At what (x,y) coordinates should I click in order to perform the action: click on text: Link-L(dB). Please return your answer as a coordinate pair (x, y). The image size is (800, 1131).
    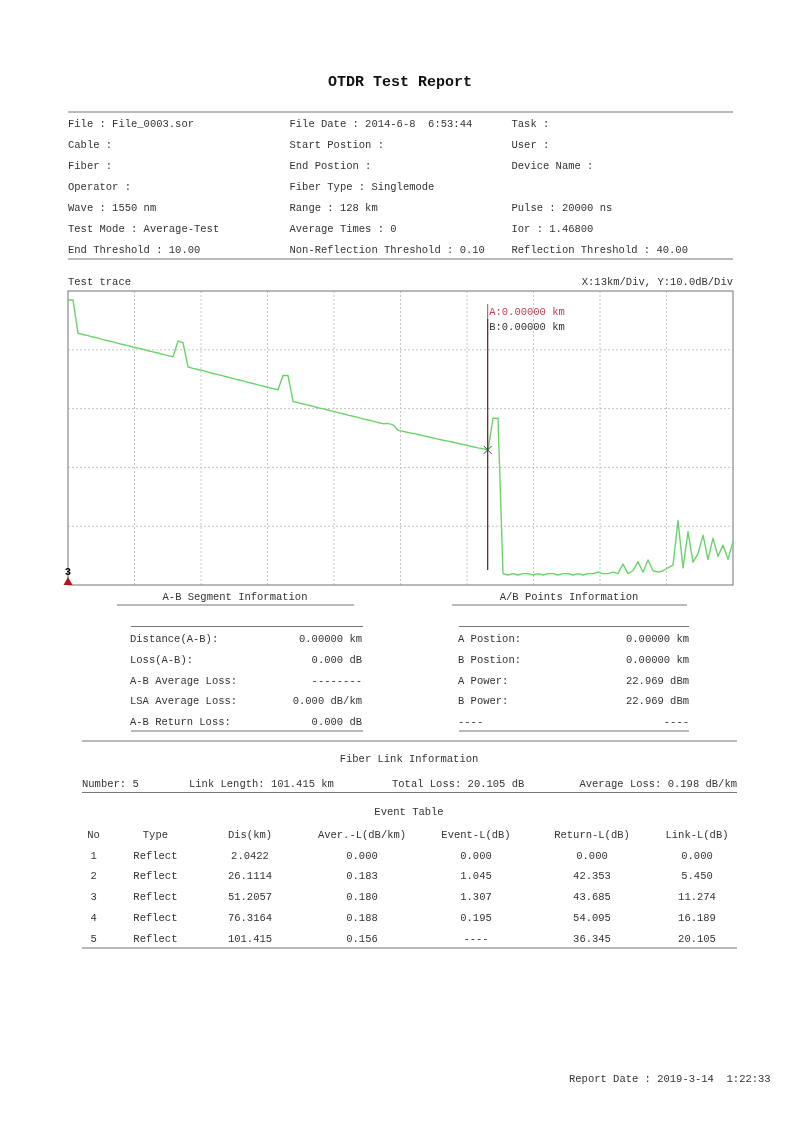
    Looking at the image, I should click on (697, 835).